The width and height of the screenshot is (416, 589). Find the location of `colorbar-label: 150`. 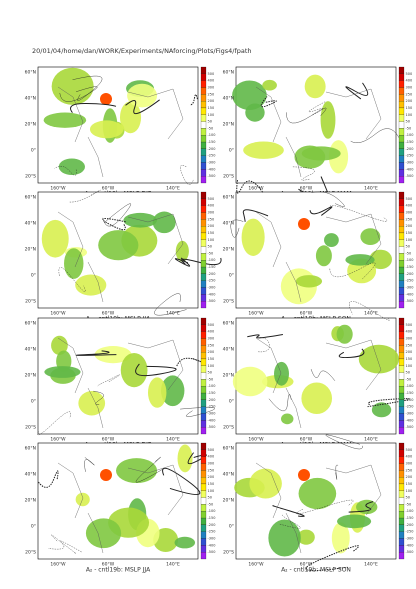

colorbar-label: 150 is located at coordinates (211, 233).